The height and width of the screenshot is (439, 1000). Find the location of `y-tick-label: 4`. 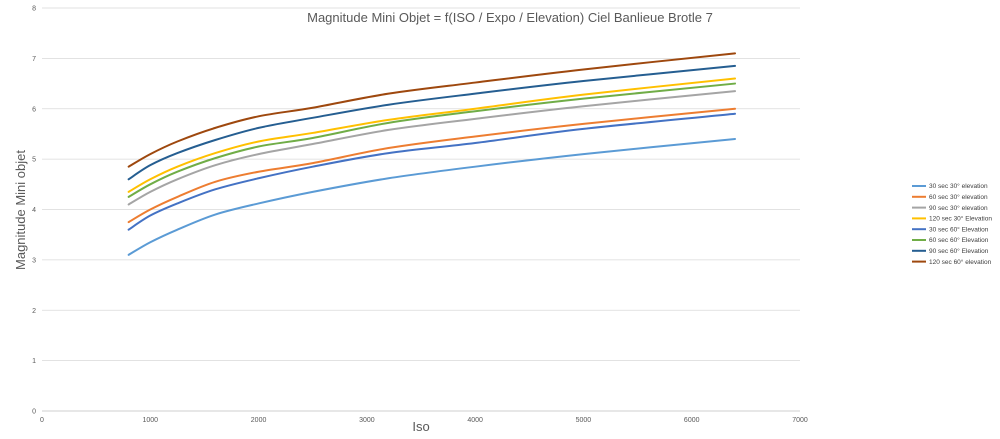

y-tick-label: 4 is located at coordinates (34, 210).